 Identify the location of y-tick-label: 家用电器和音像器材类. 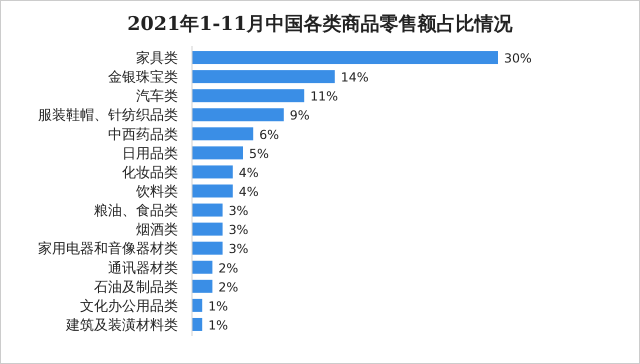
(108, 249).